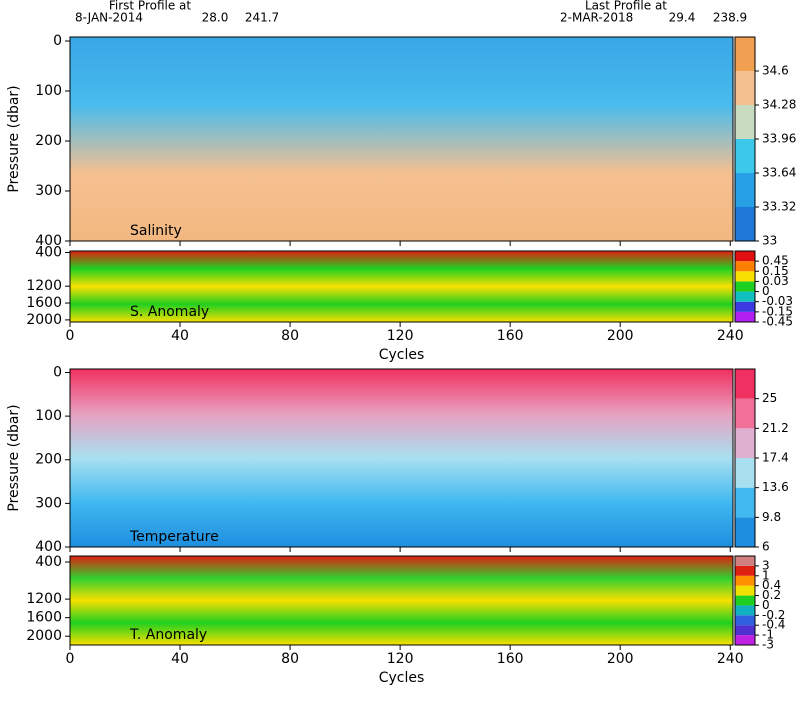  Describe the element at coordinates (510, 336) in the screenshot. I see `x-tick-label: 160` at that location.